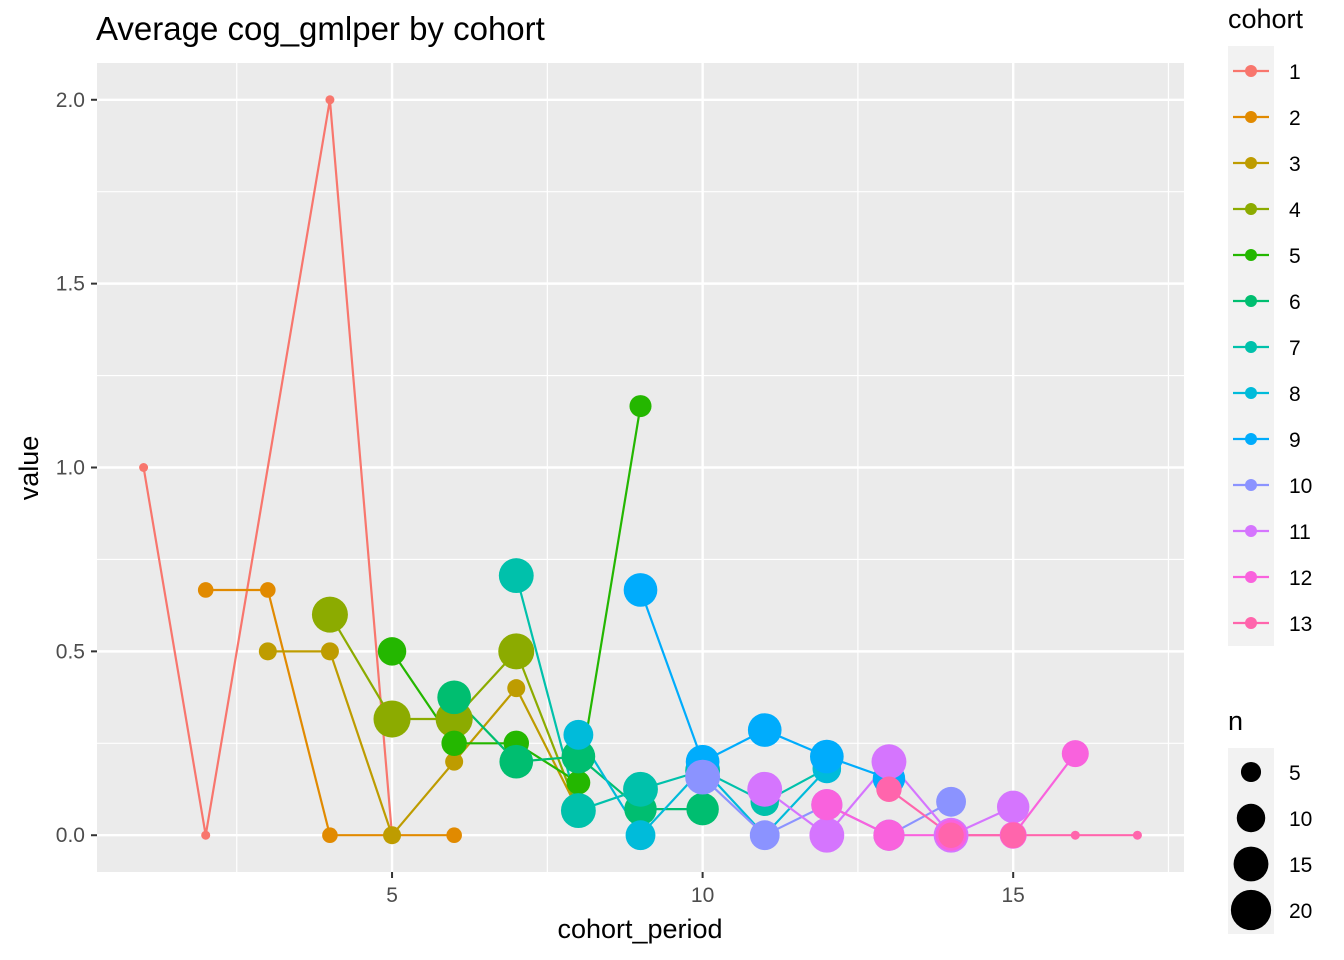 The height and width of the screenshot is (960, 1344). Describe the element at coordinates (1235, 721) in the screenshot. I see `size-legend-title: n` at that location.